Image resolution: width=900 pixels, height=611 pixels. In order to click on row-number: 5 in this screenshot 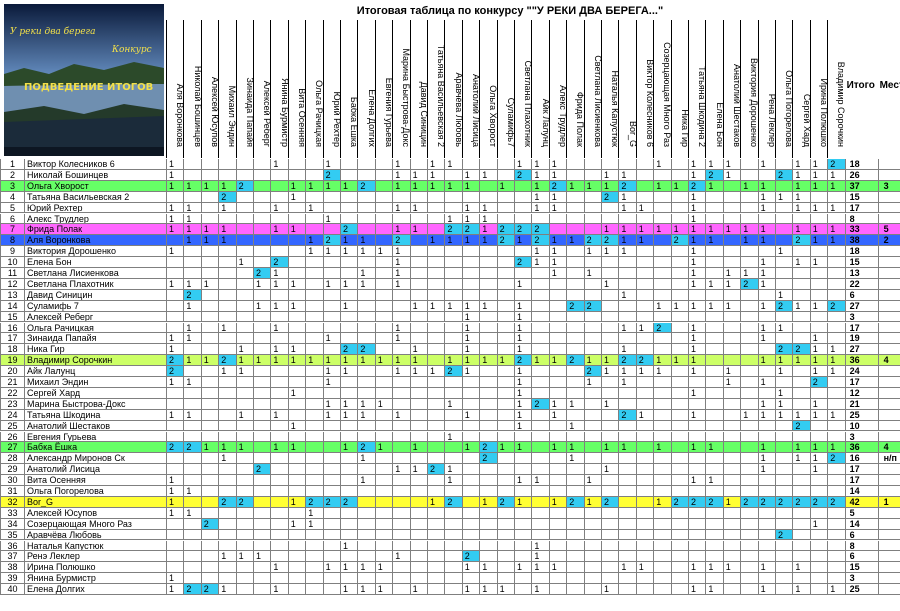, I will do `click(12, 208)`.